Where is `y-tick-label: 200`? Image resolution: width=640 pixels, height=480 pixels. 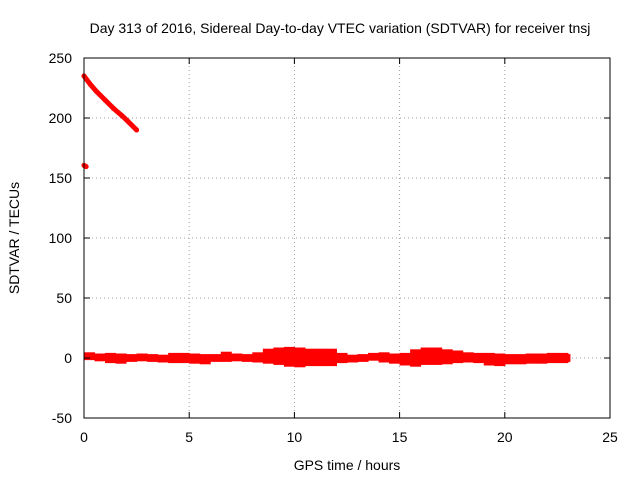
y-tick-label: 200 is located at coordinates (61, 118).